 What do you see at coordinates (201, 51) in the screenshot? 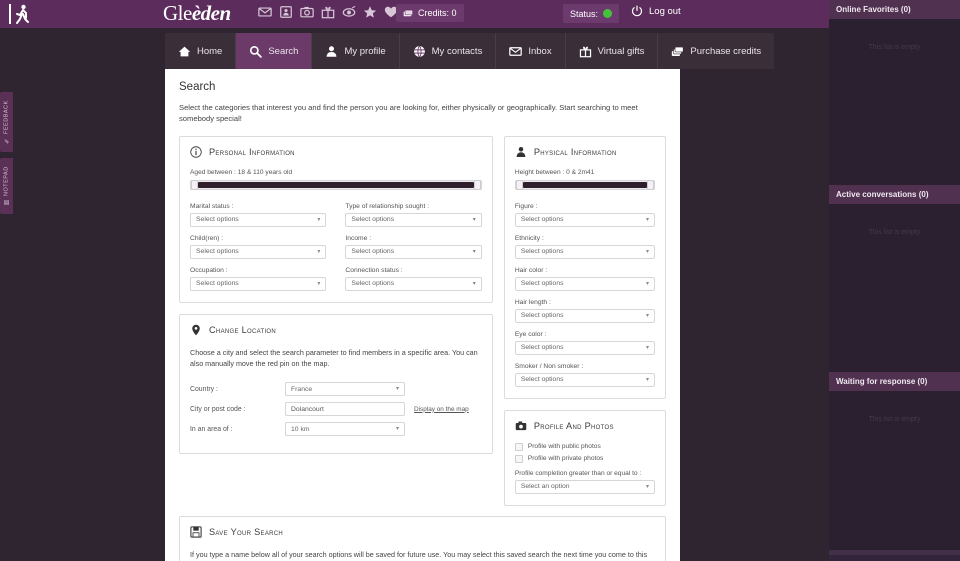
I see `nav-item-home: Home` at bounding box center [201, 51].